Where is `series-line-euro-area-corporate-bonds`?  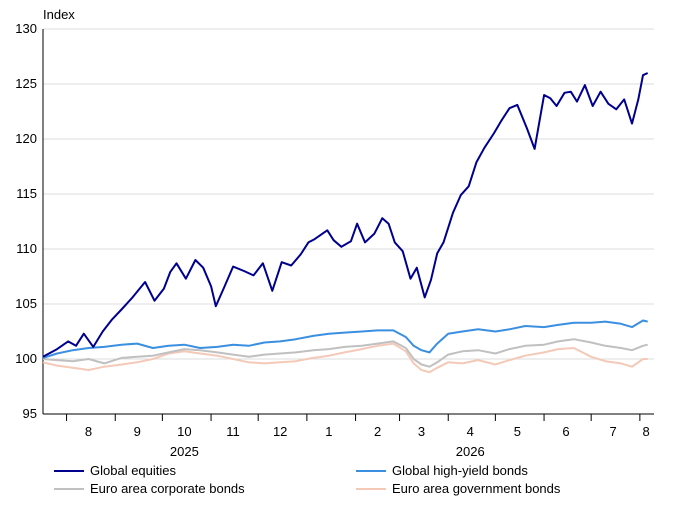
series-line-euro-area-corporate-bonds is located at coordinates (345, 353).